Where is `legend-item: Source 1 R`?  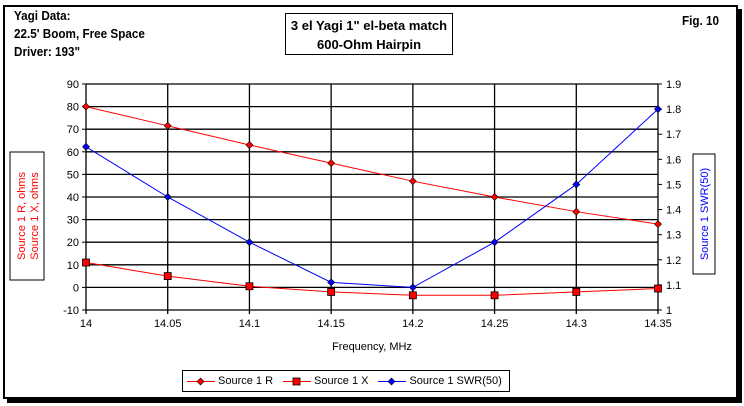
legend-item: Source 1 R is located at coordinates (233, 381).